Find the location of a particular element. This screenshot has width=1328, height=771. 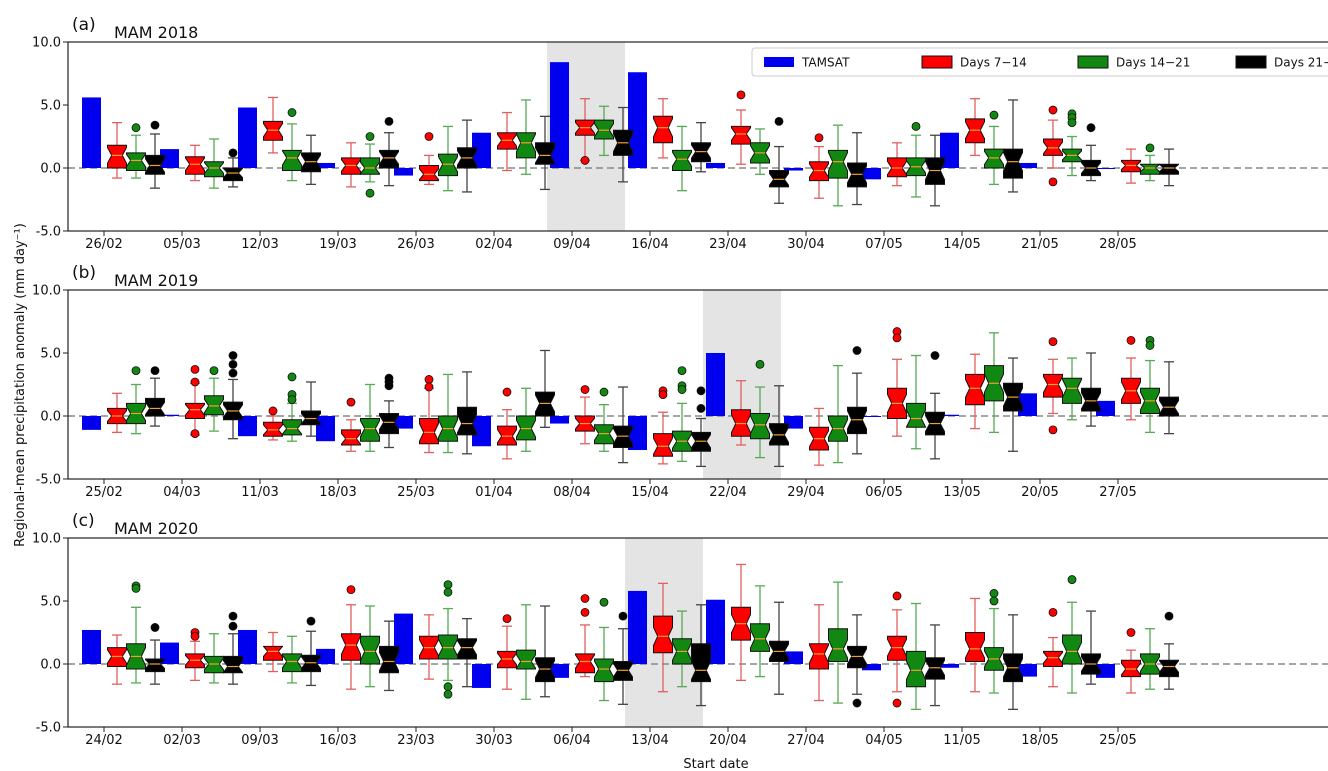

x-tick-label: 04/05 is located at coordinates (883, 740).